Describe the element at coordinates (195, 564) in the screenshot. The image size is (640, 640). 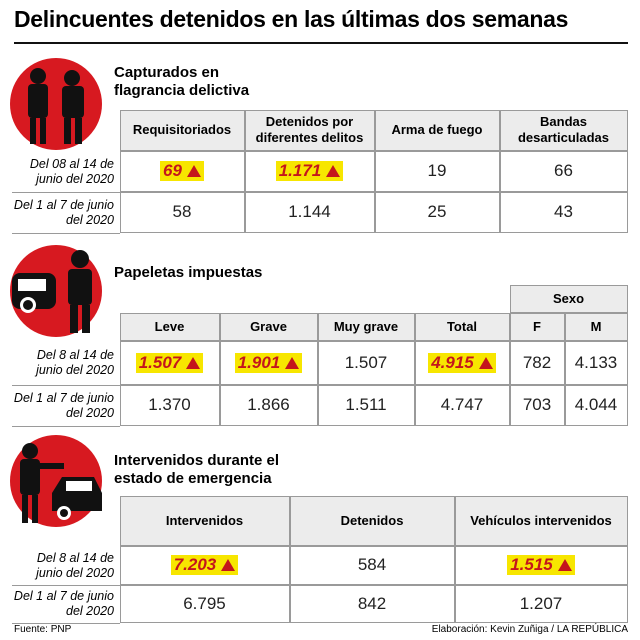
I see `cell-value: 7.203` at that location.